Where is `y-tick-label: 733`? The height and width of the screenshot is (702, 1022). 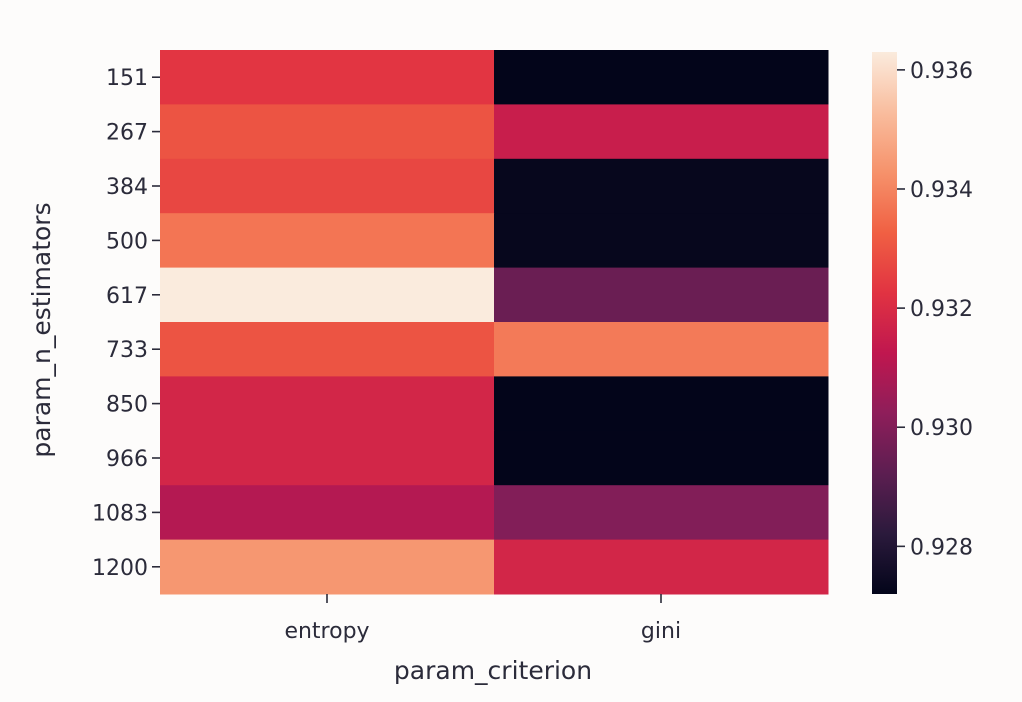 y-tick-label: 733 is located at coordinates (127, 350).